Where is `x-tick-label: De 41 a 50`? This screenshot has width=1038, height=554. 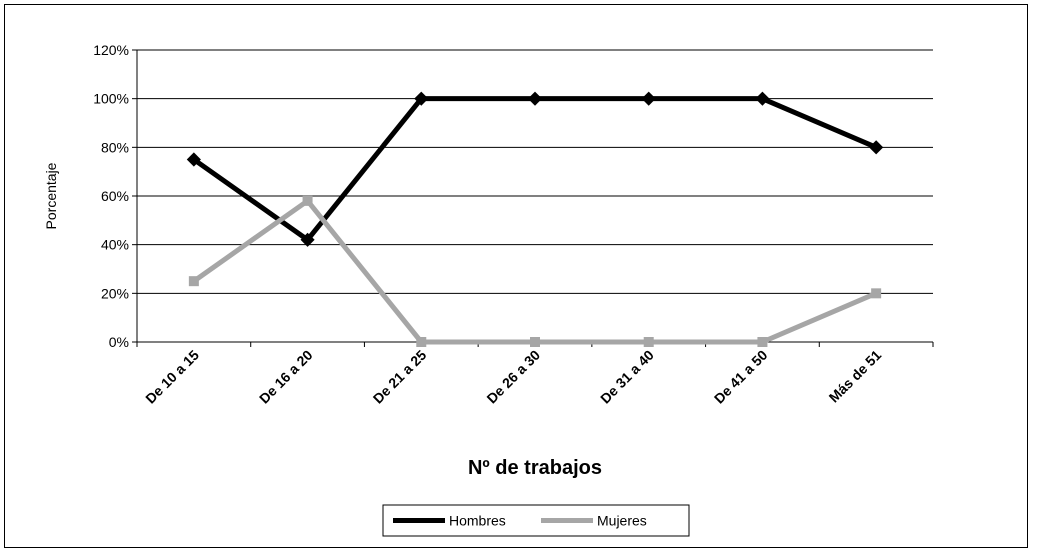 x-tick-label: De 41 a 50 is located at coordinates (741, 377).